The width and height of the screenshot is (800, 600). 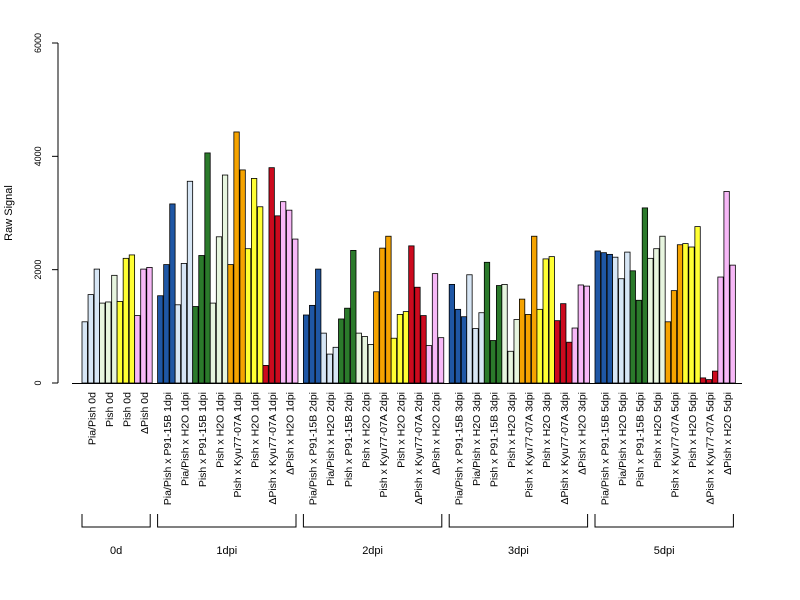 What do you see at coordinates (38, 270) in the screenshot?
I see `y-tick-label: 2000` at bounding box center [38, 270].